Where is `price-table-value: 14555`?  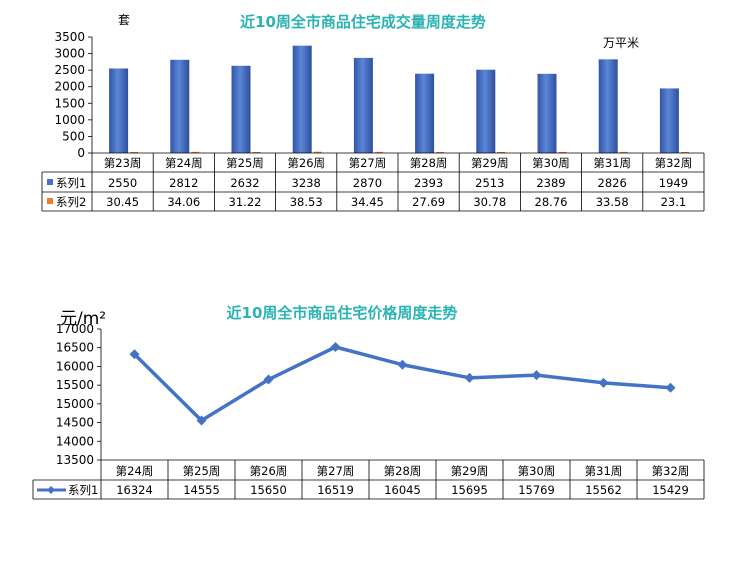
price-table-value: 14555 is located at coordinates (201, 490).